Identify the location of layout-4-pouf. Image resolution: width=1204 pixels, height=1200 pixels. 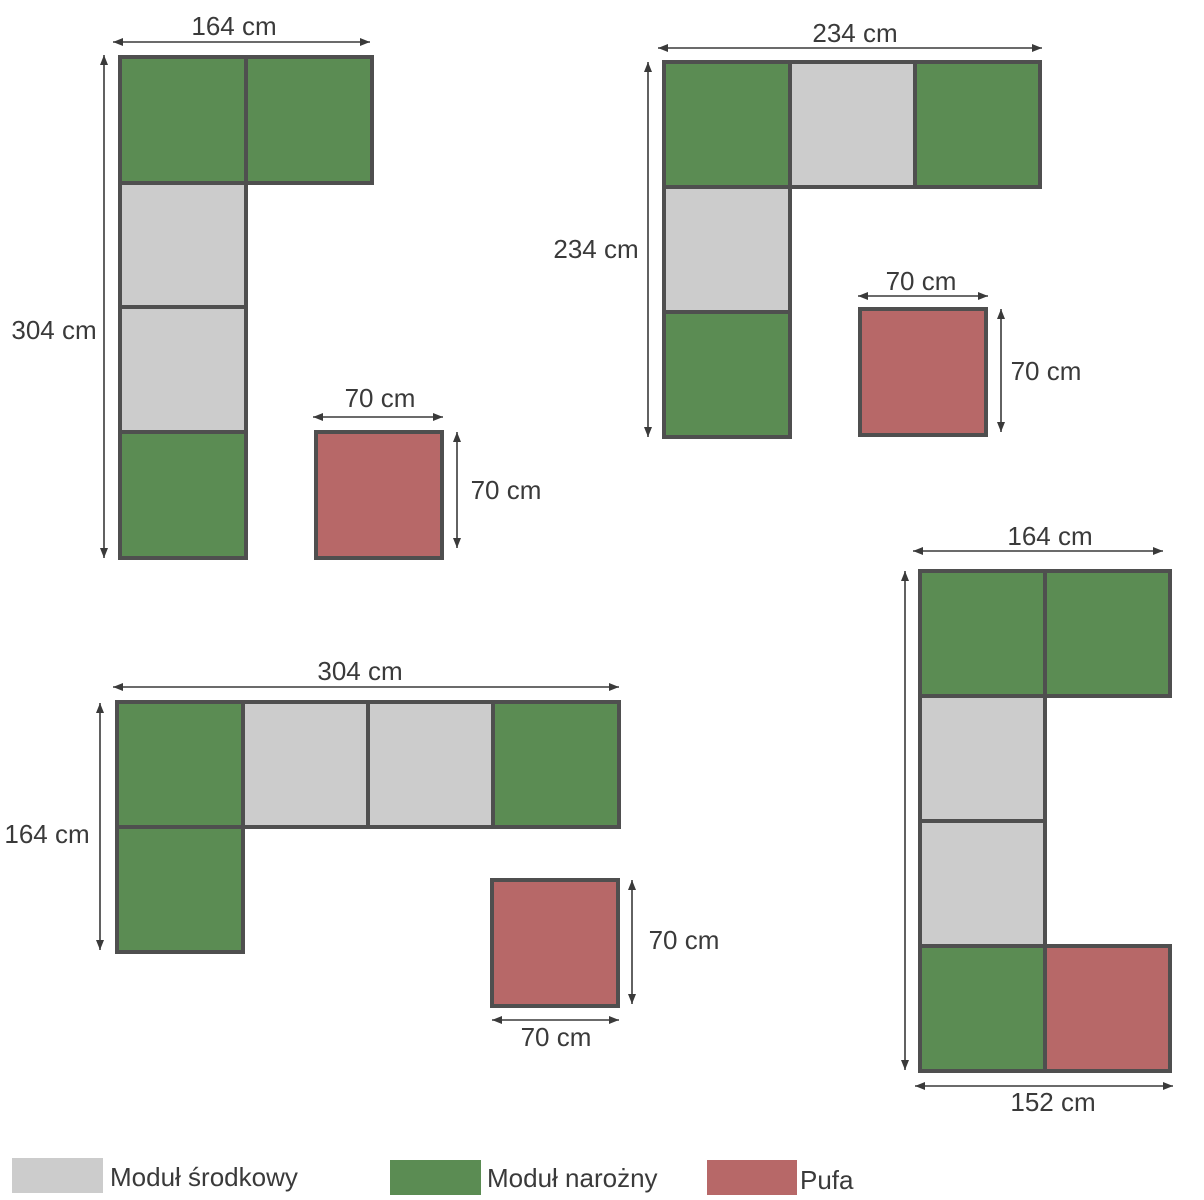
(1107, 1008).